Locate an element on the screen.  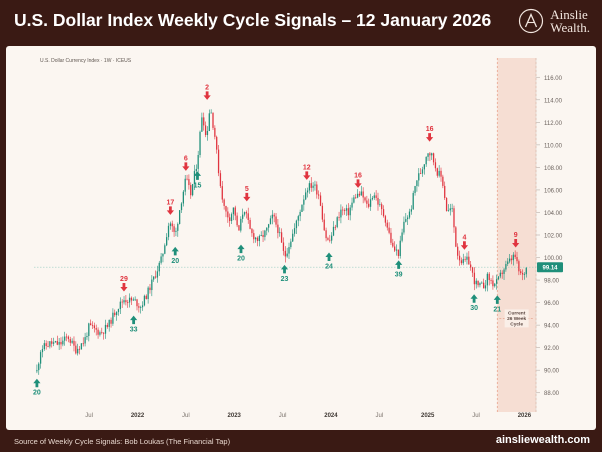
cycle-low-label: 21 is located at coordinates (497, 309).